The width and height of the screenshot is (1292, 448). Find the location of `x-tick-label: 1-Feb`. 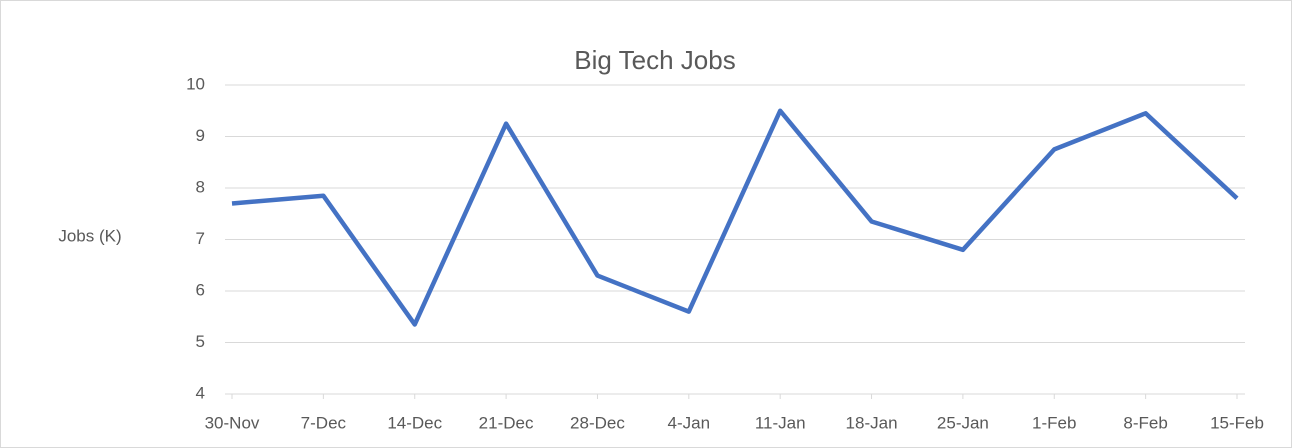

x-tick-label: 1-Feb is located at coordinates (1054, 422).